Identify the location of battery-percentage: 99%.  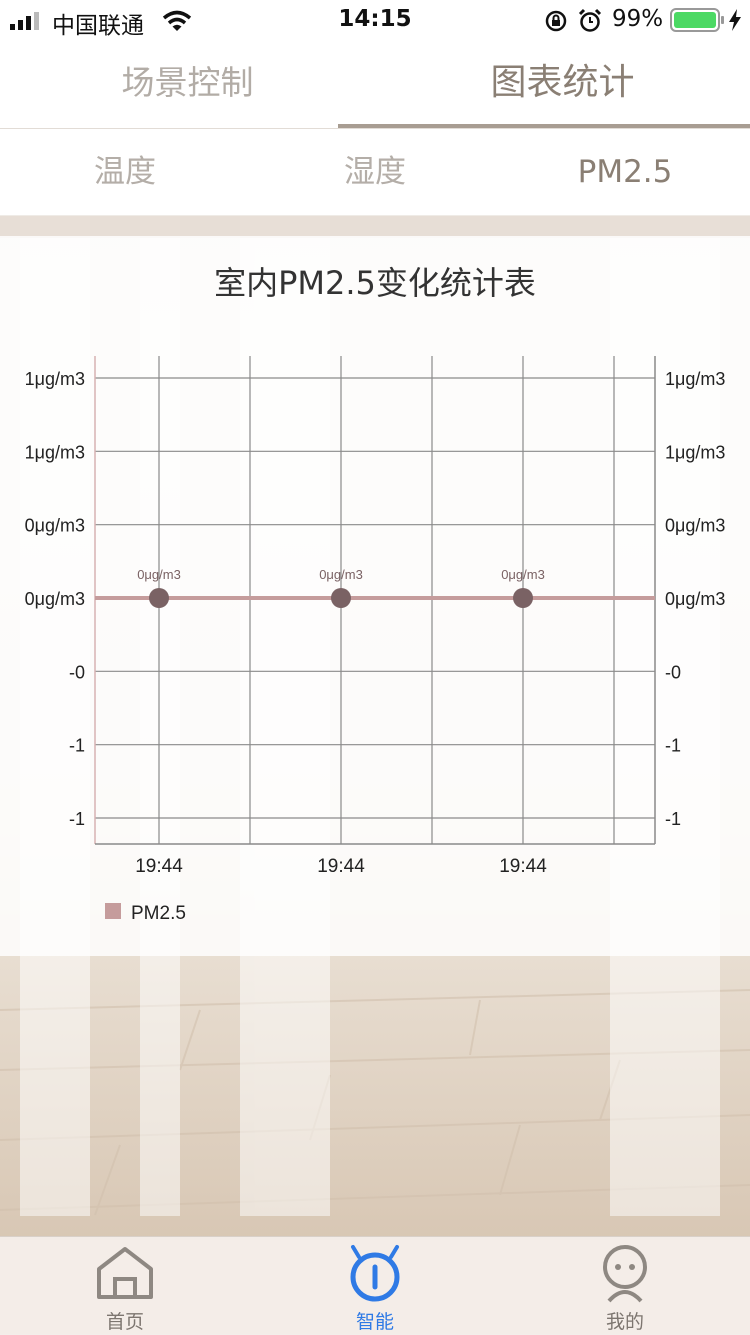
(638, 19).